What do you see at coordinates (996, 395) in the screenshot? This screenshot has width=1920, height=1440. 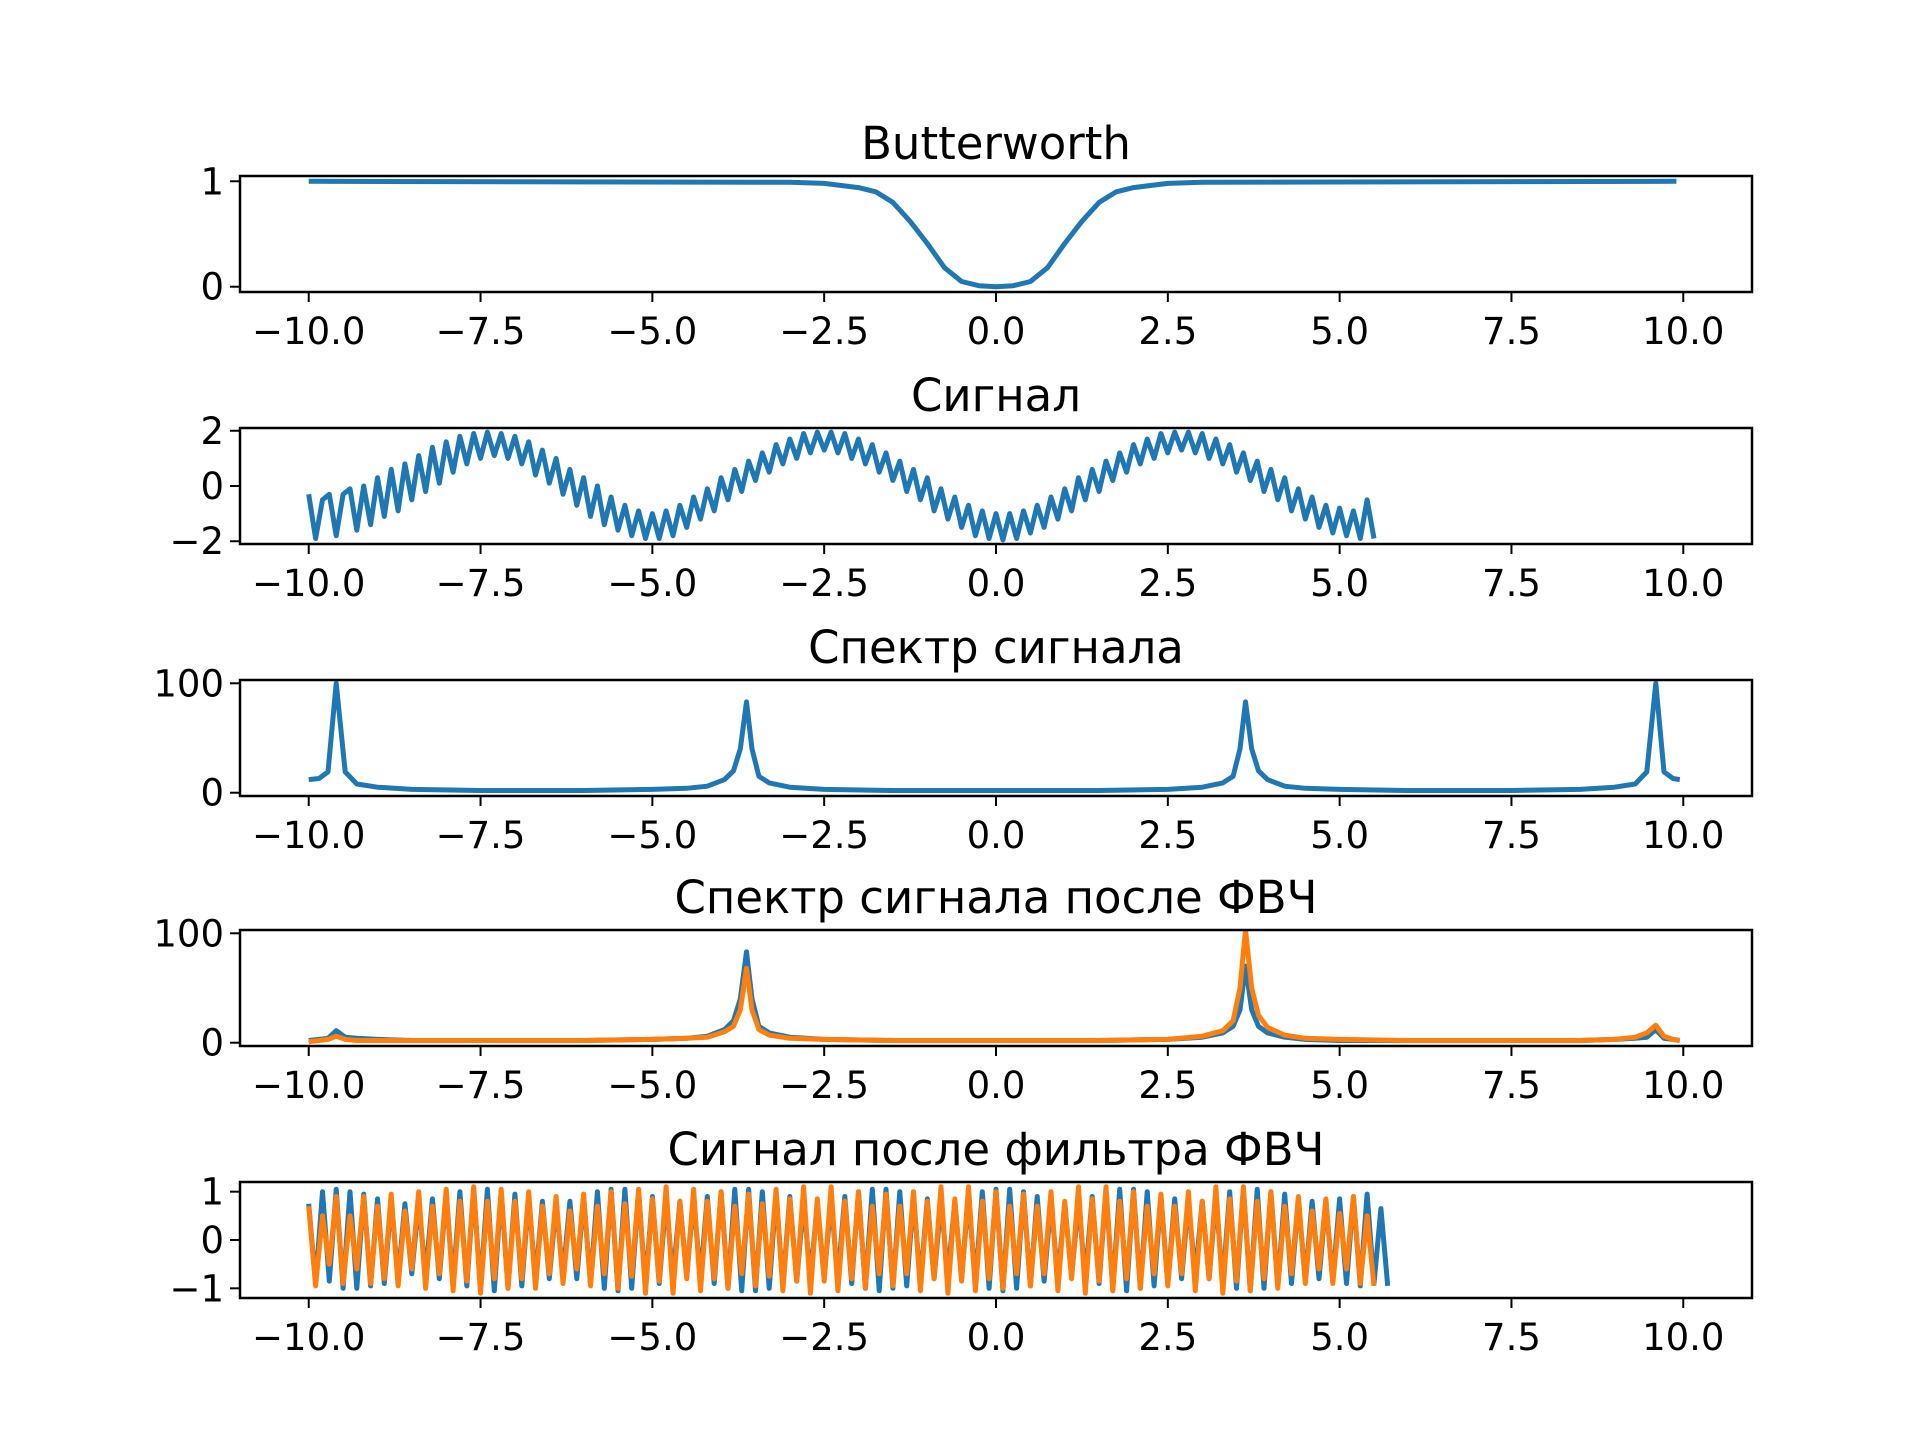 I see `subplot-title: Сигнал` at bounding box center [996, 395].